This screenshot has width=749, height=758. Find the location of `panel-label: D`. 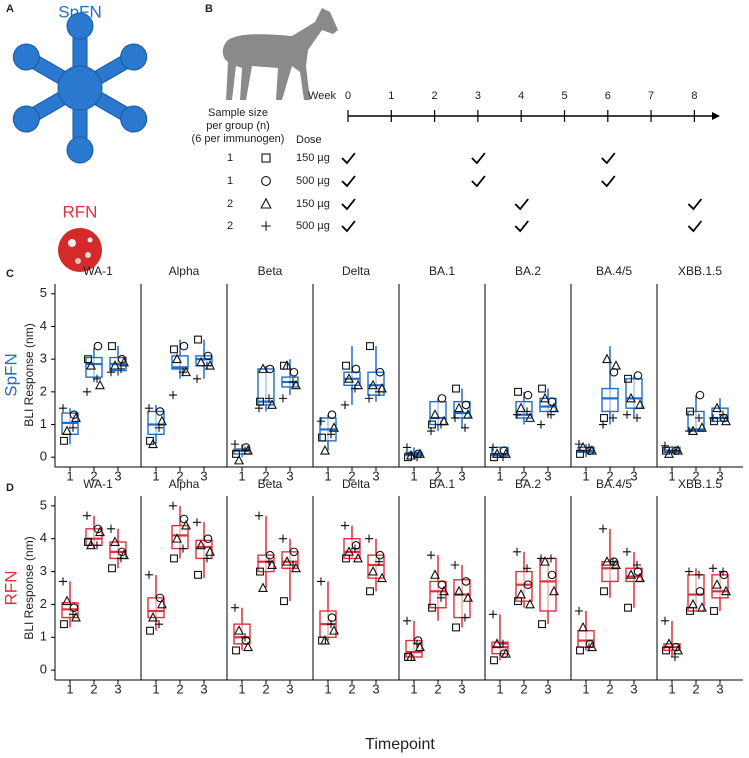

panel-label: D is located at coordinates (10, 488).